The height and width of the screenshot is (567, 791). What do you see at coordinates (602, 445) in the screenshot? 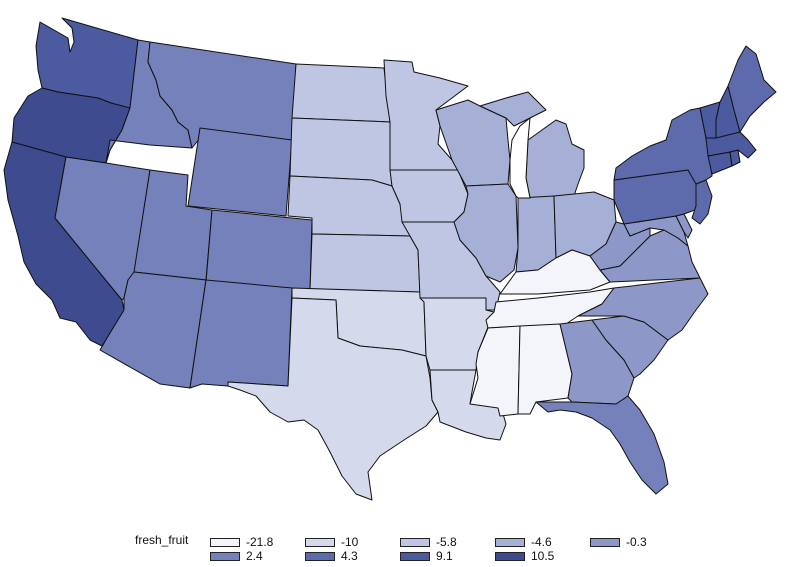
I see `state-florida` at bounding box center [602, 445].